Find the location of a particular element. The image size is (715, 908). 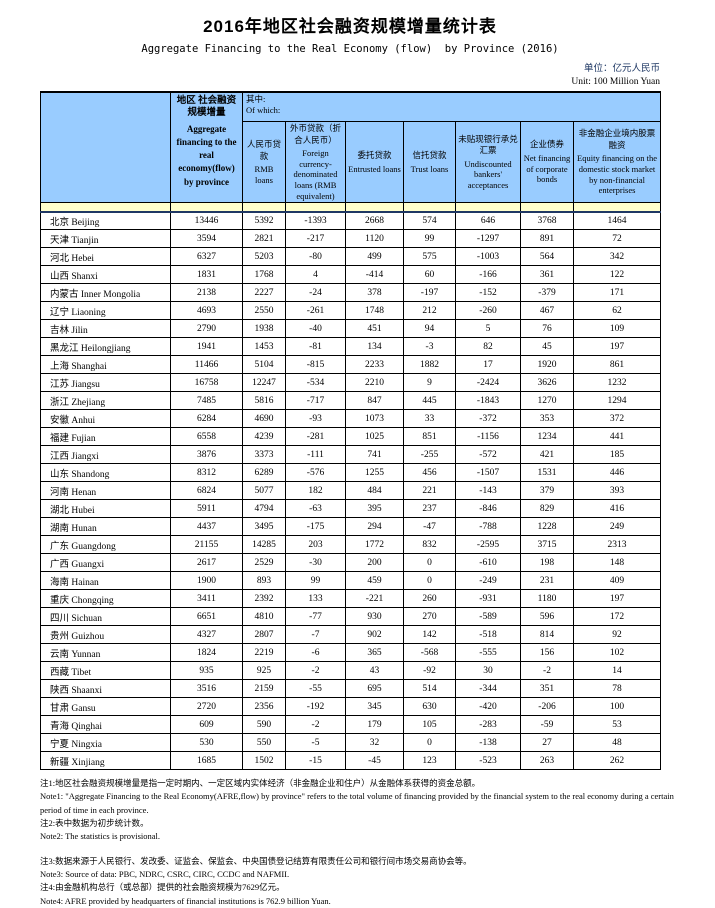

value-cell: 123 is located at coordinates (429, 761).